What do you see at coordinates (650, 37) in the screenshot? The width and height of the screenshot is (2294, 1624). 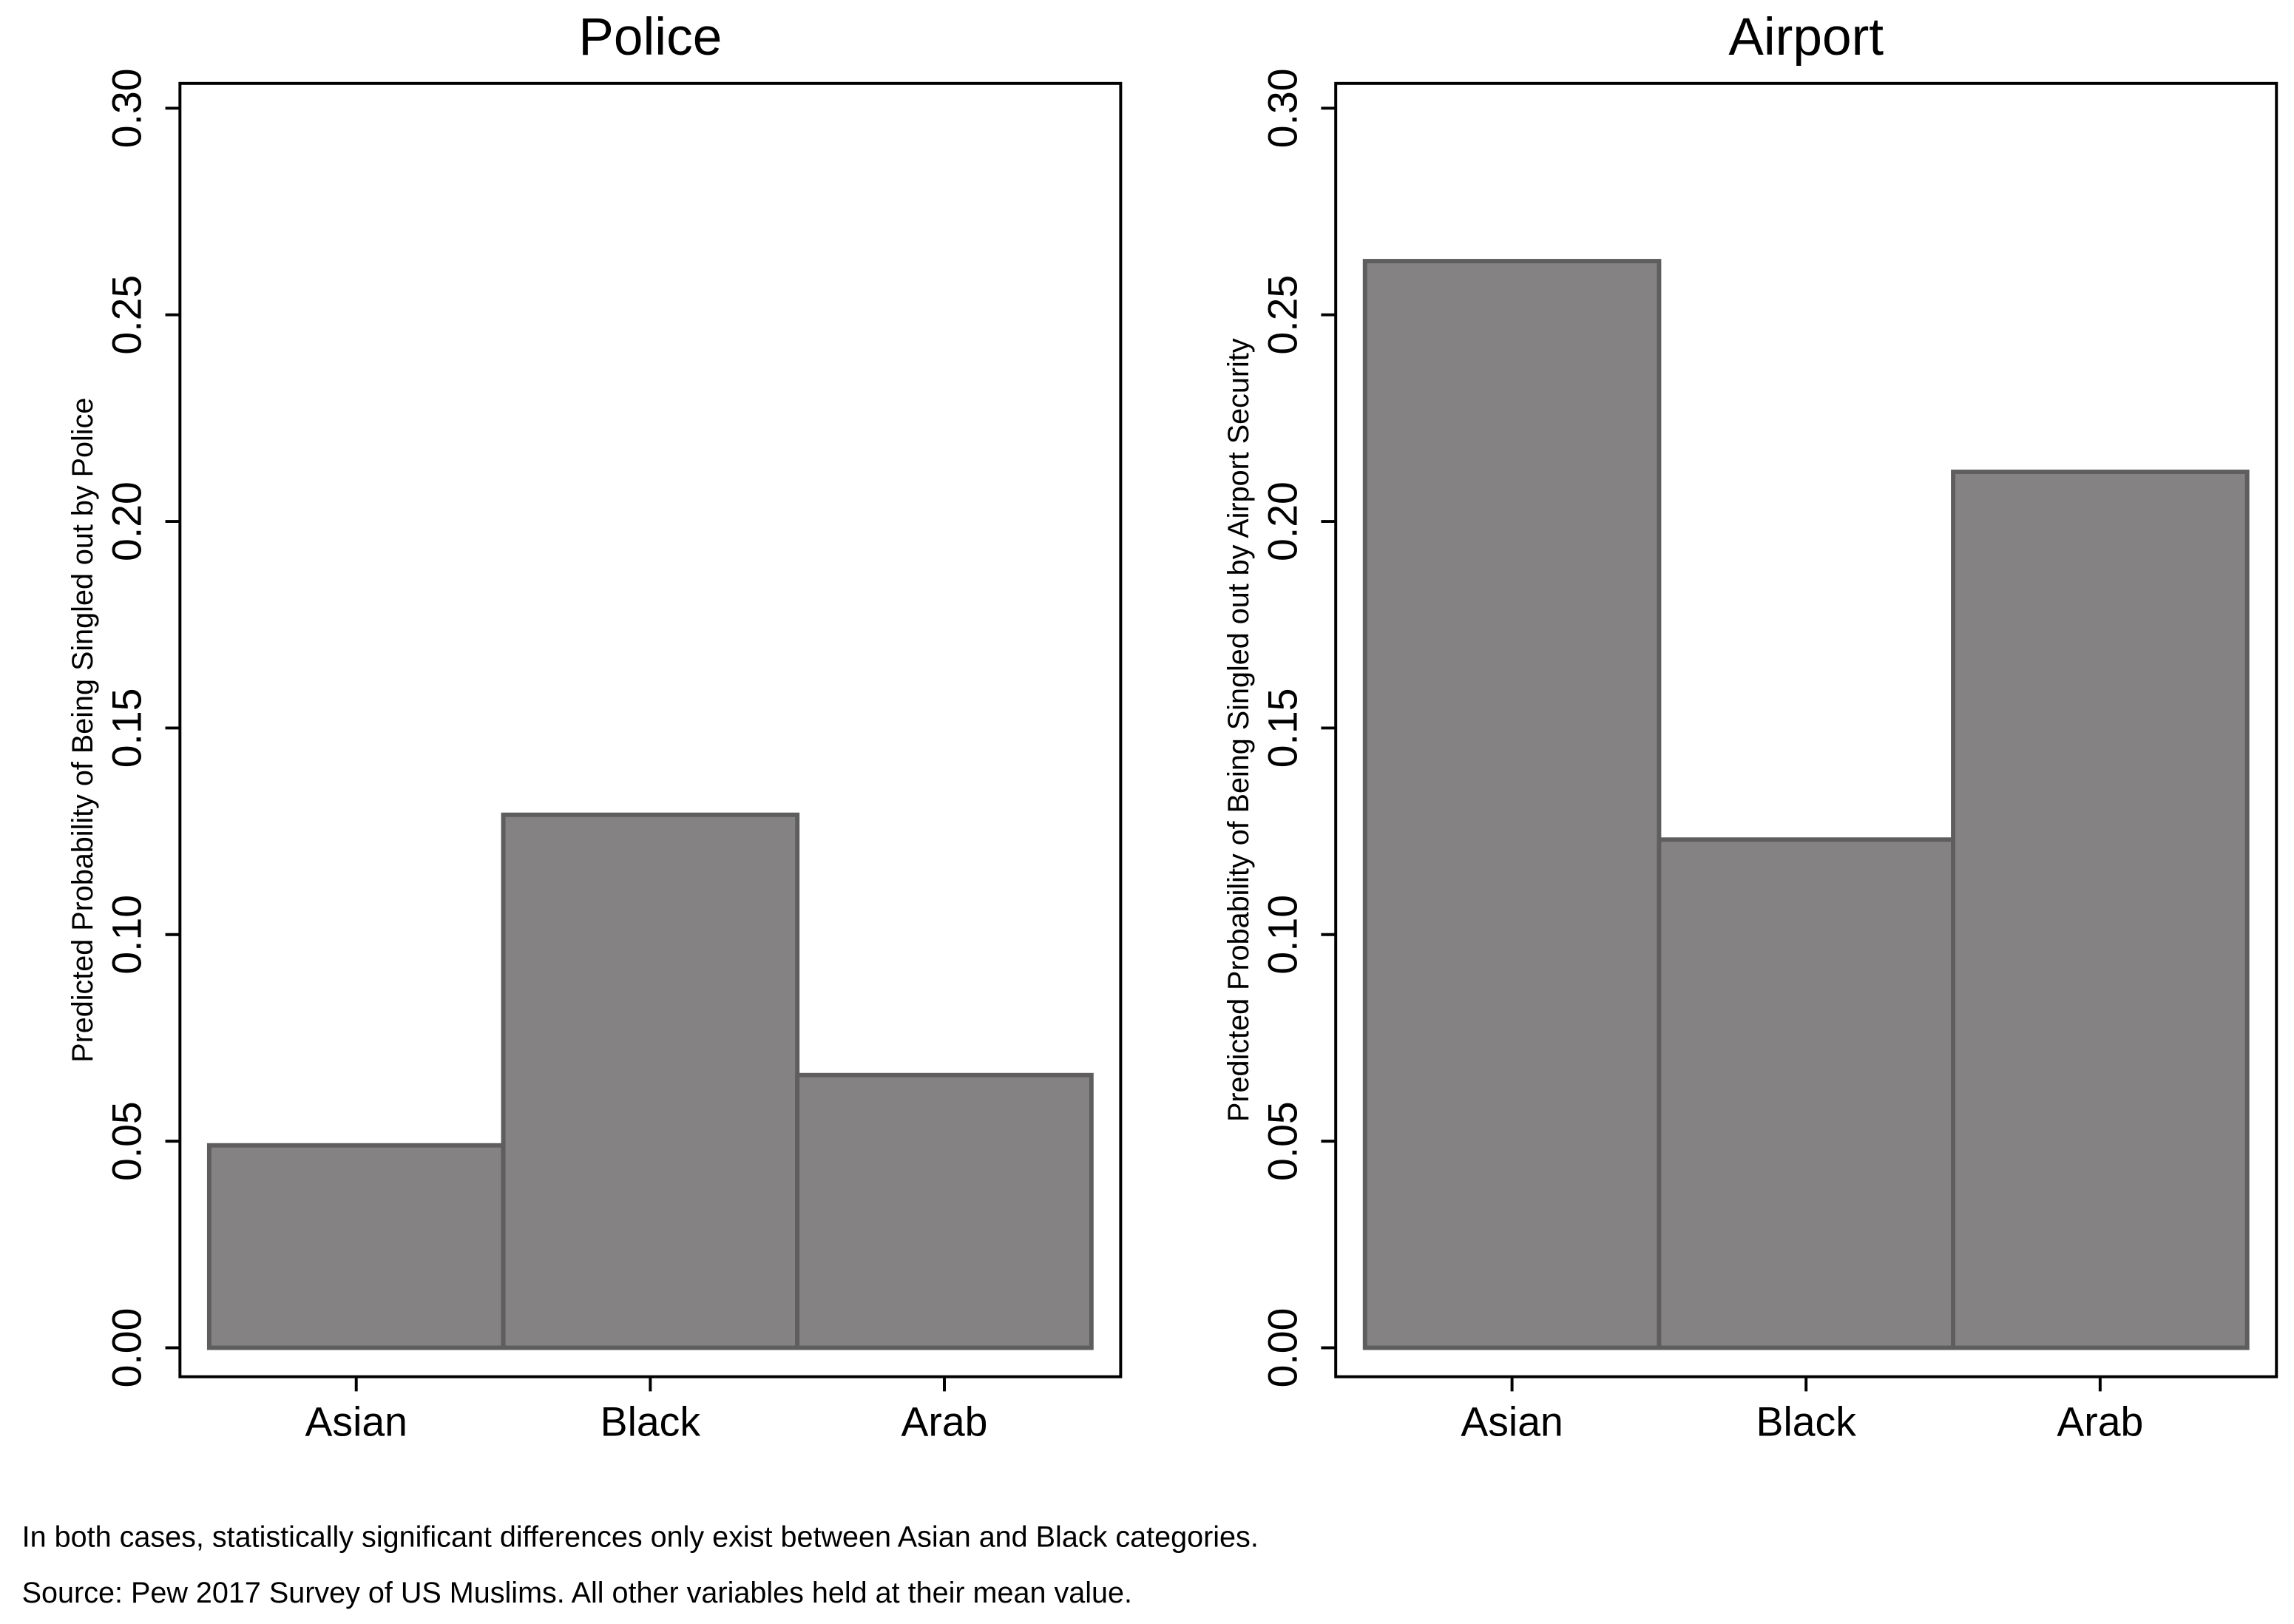 I see `chart-title: Police` at bounding box center [650, 37].